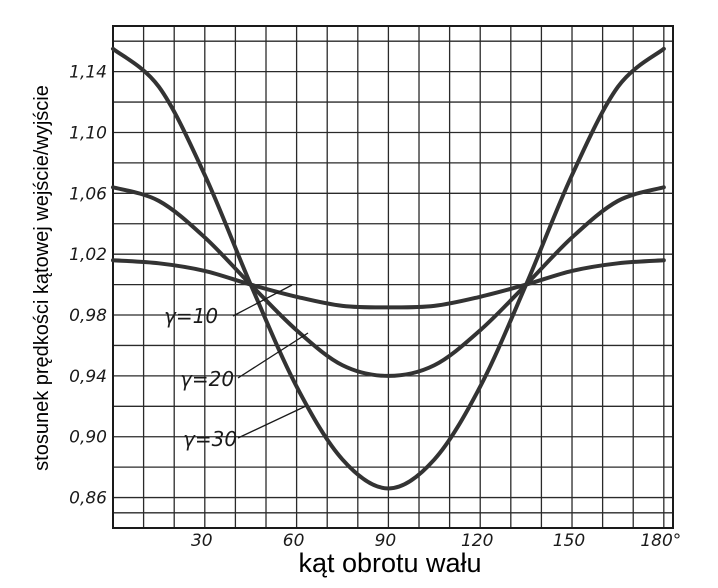 Image resolution: width=718 pixels, height=588 pixels. Describe the element at coordinates (389, 563) in the screenshot. I see `x-axis-label: kąt obrotu wału` at that location.